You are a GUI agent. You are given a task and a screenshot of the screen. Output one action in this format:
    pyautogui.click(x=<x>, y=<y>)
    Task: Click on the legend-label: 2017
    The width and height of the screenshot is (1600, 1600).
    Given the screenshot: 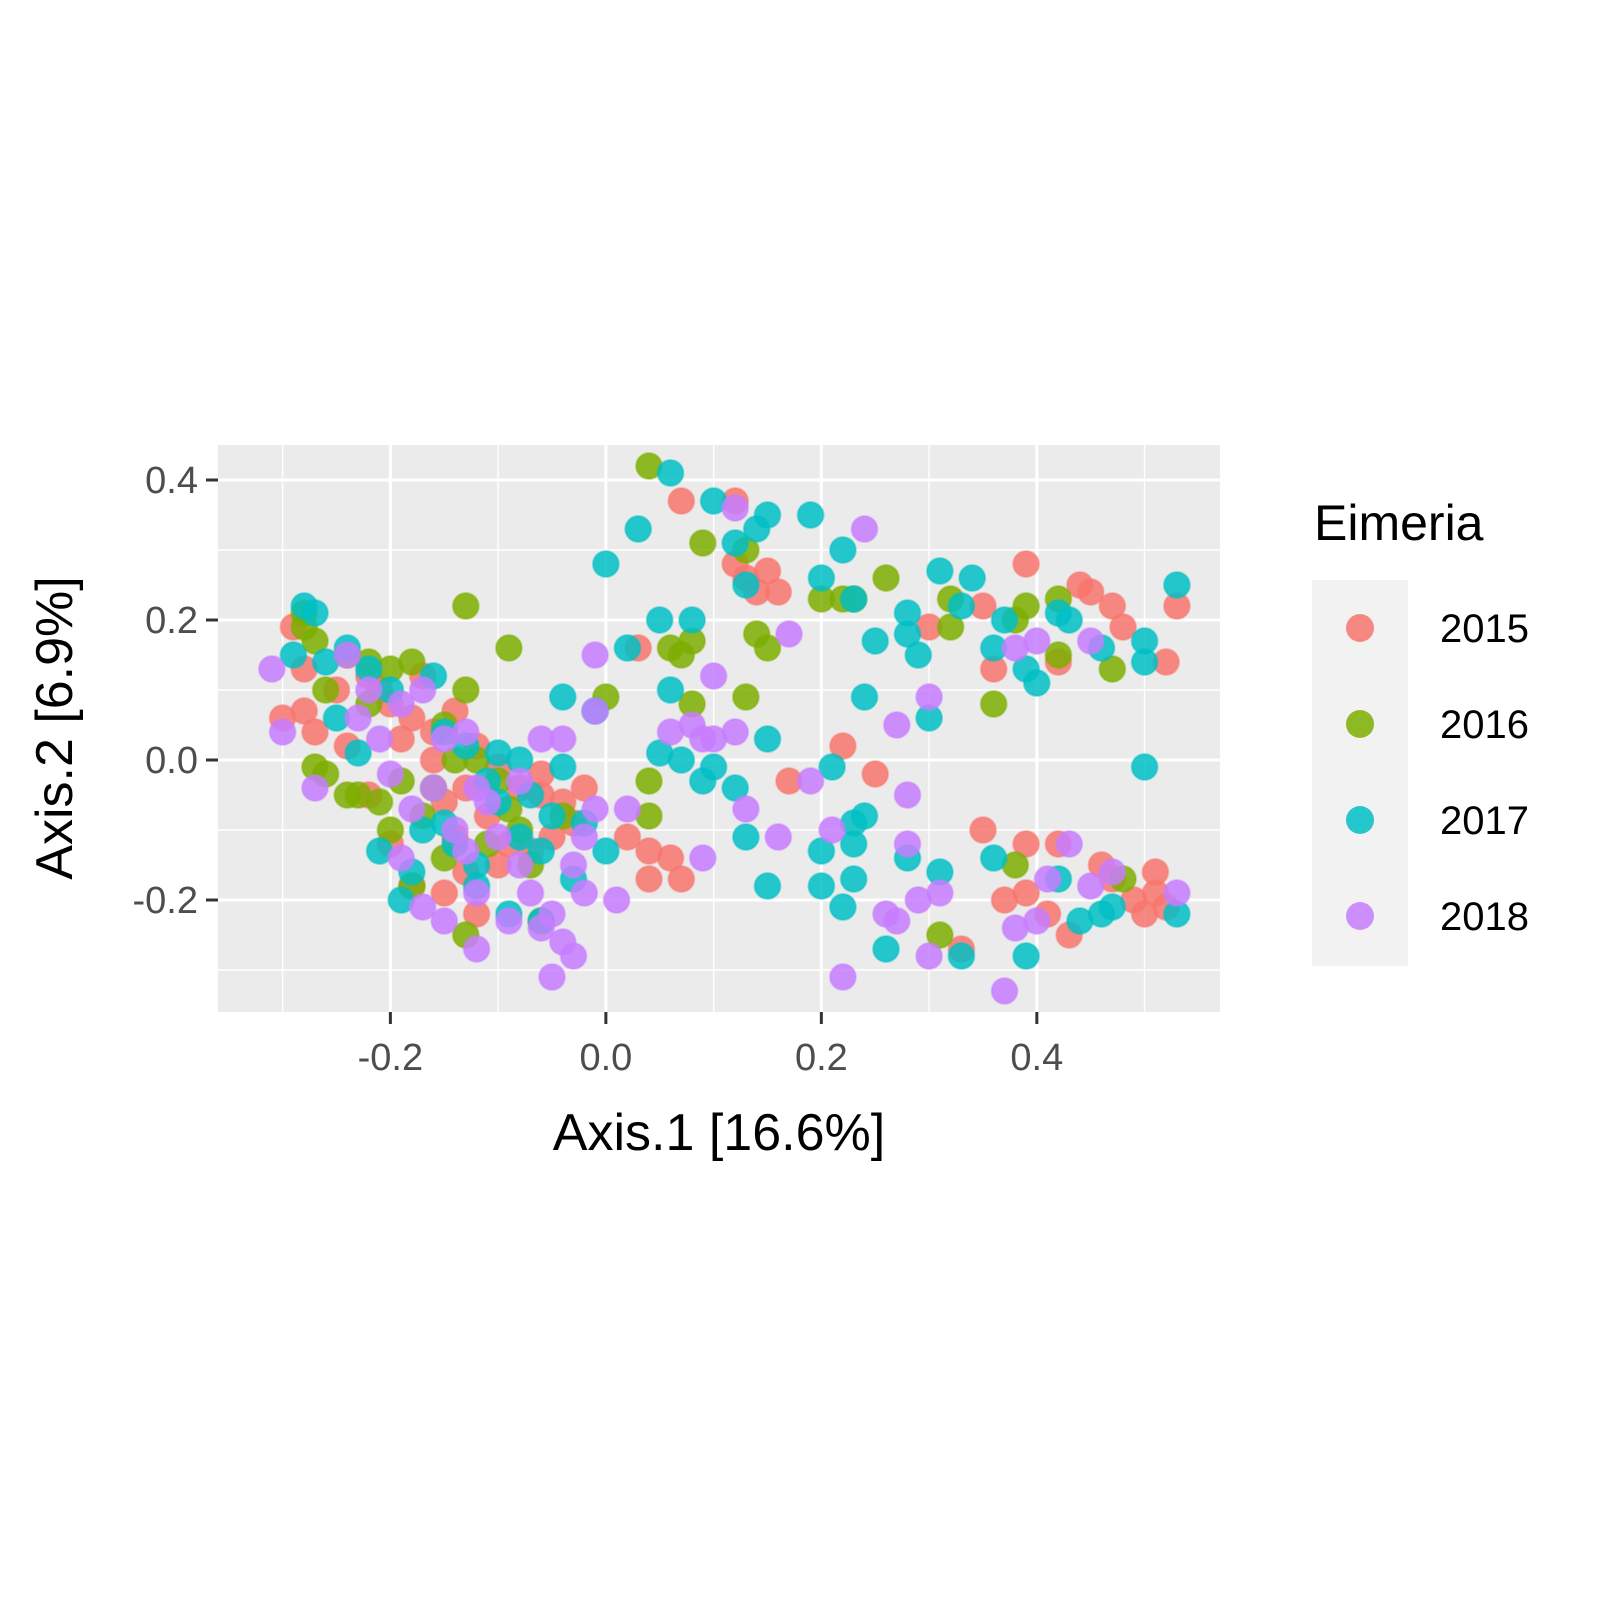 What is the action you would take?
    pyautogui.click(x=1484, y=821)
    